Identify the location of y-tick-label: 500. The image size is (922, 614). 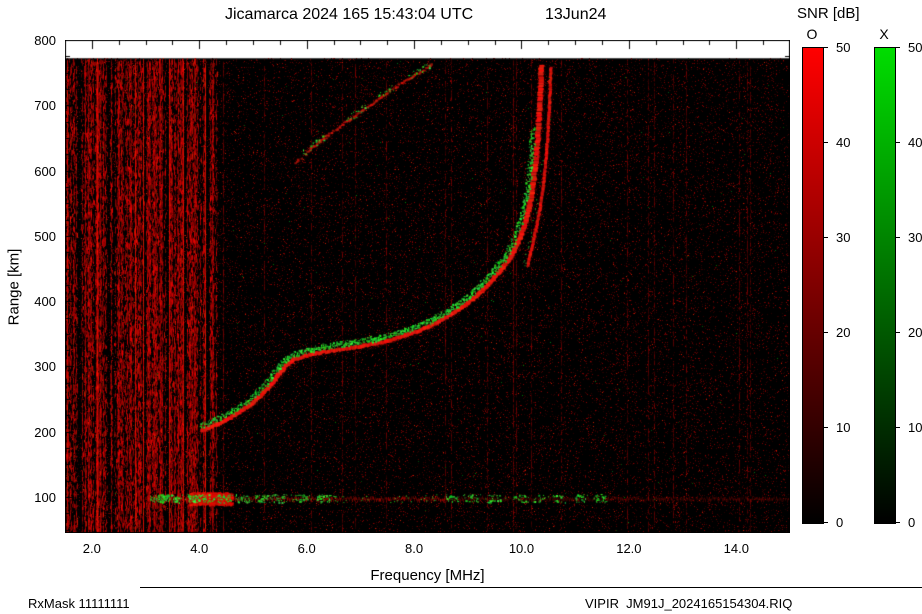
(45, 236).